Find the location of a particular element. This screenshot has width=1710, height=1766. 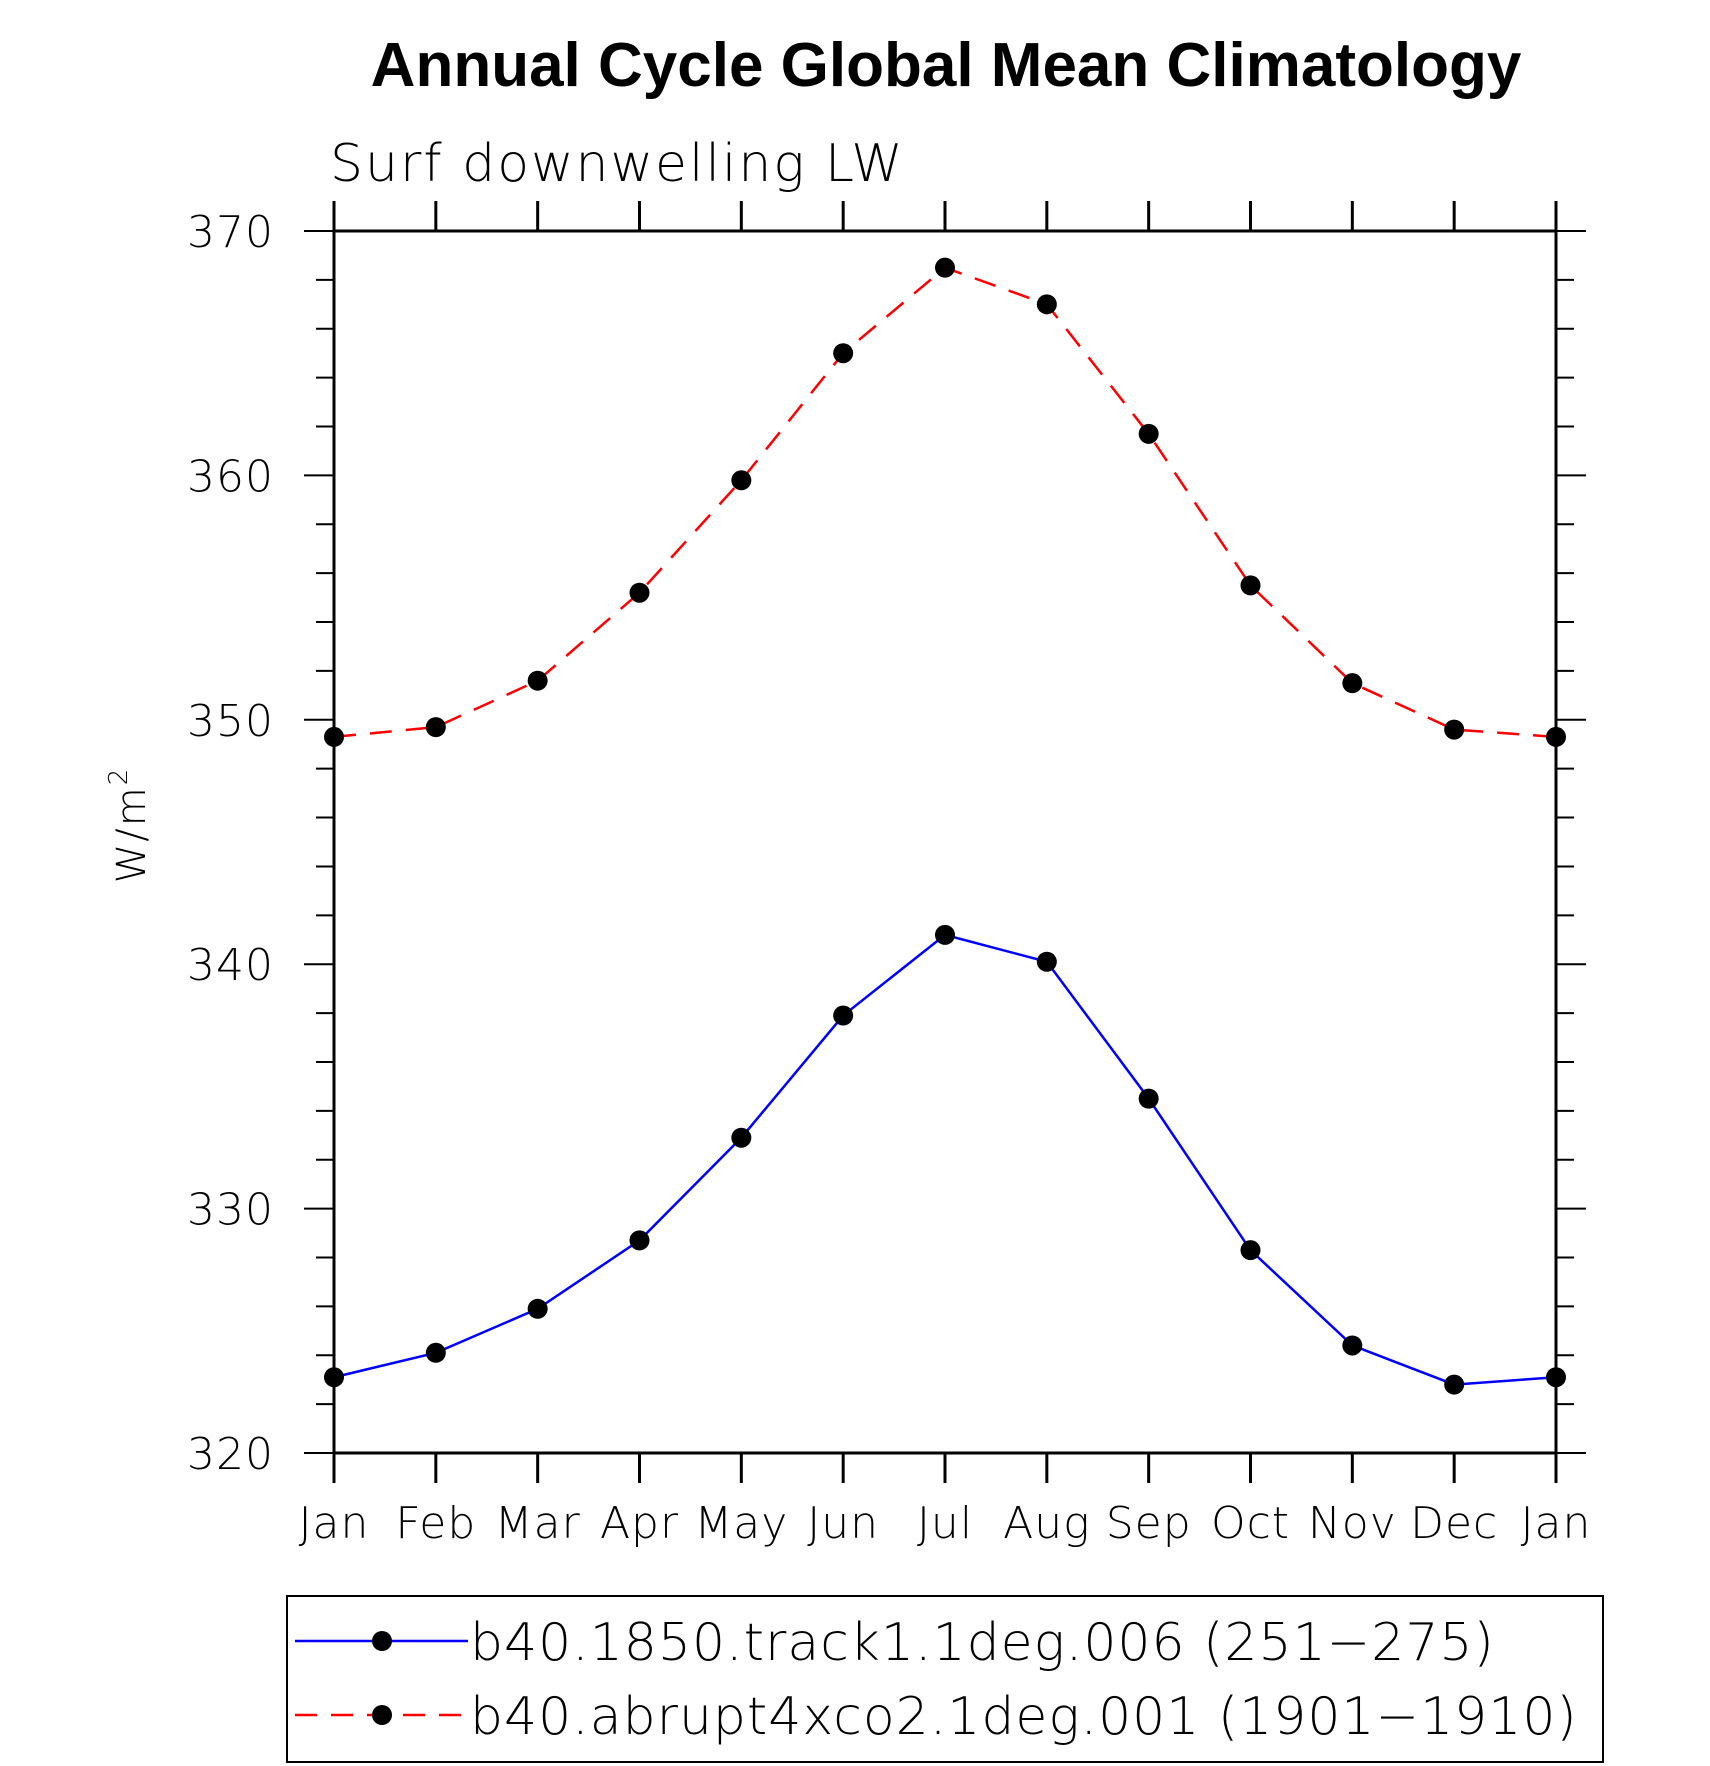

y-tick-label: 320 is located at coordinates (230, 1454).